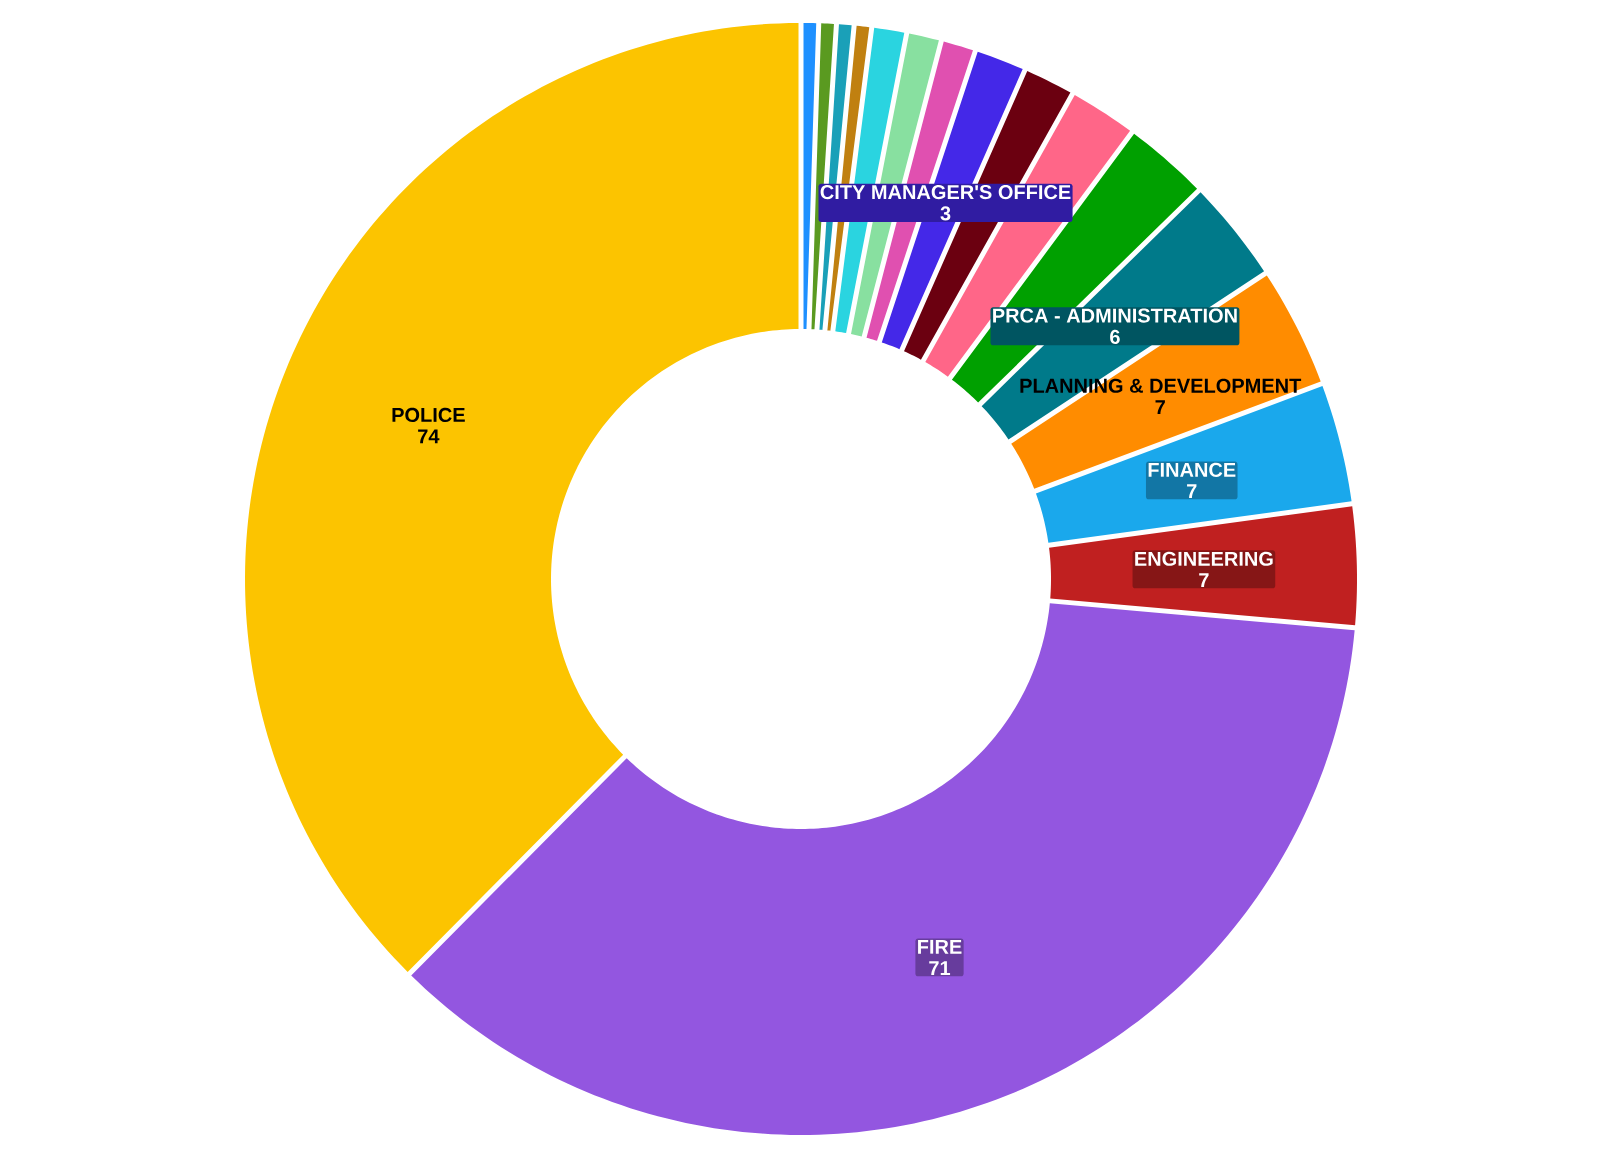 The image size is (1600, 1156). What do you see at coordinates (1115, 337) in the screenshot?
I see `data-label: 6` at bounding box center [1115, 337].